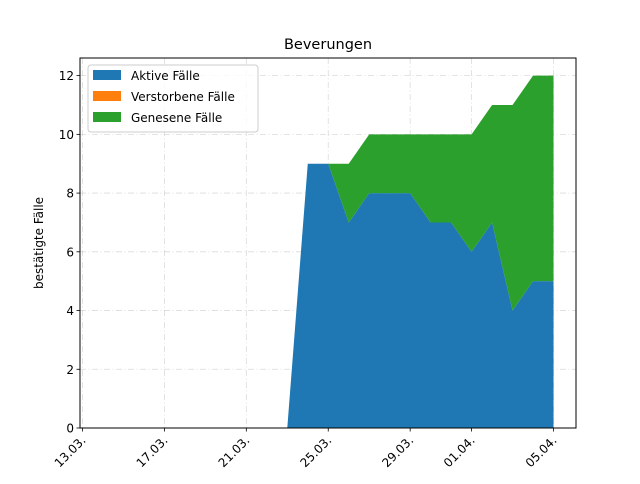 Image resolution: width=640 pixels, height=484 pixels. What do you see at coordinates (397, 451) in the screenshot?
I see `x-tick-label: 29.03.` at bounding box center [397, 451].